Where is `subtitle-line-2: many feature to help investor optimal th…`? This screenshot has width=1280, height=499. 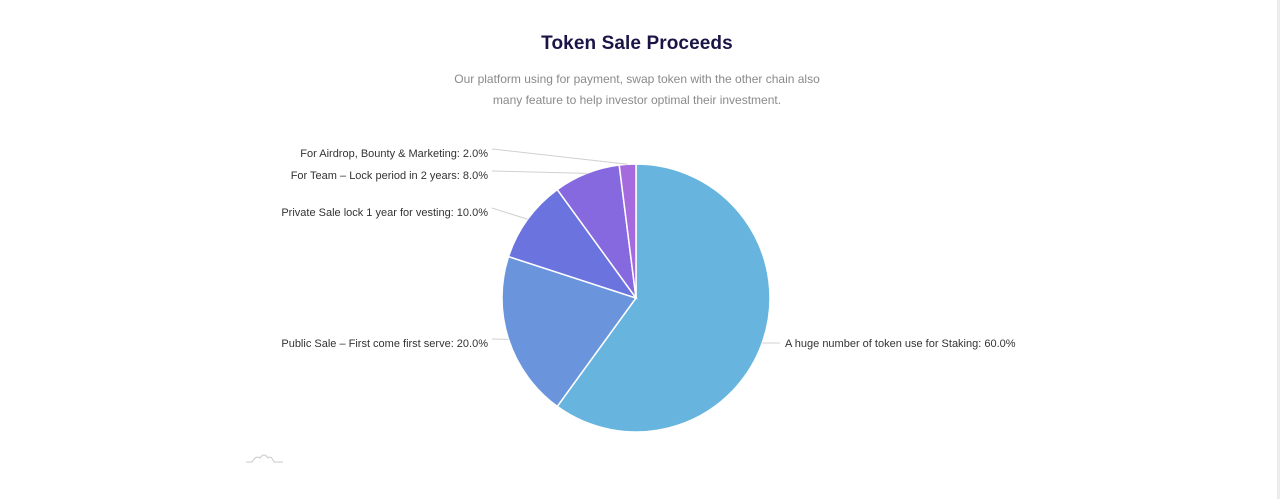
subtitle-line-2: many feature to help investor optimal th… is located at coordinates (637, 100).